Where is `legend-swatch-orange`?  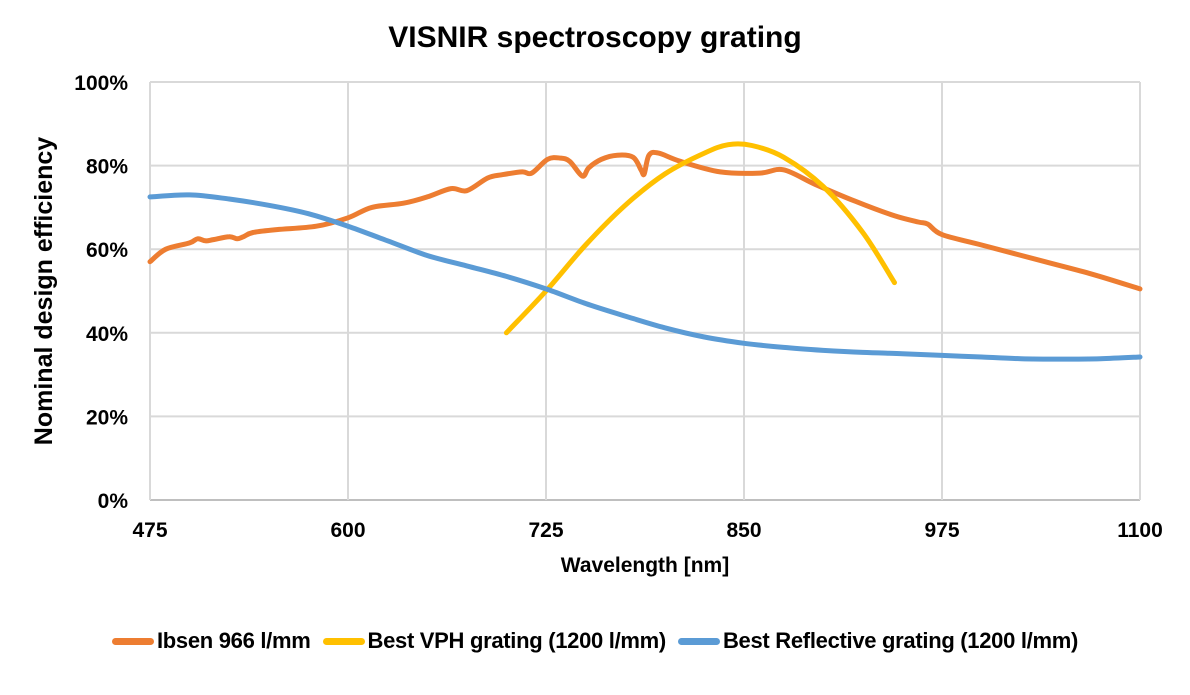
legend-swatch-orange is located at coordinates (132, 641).